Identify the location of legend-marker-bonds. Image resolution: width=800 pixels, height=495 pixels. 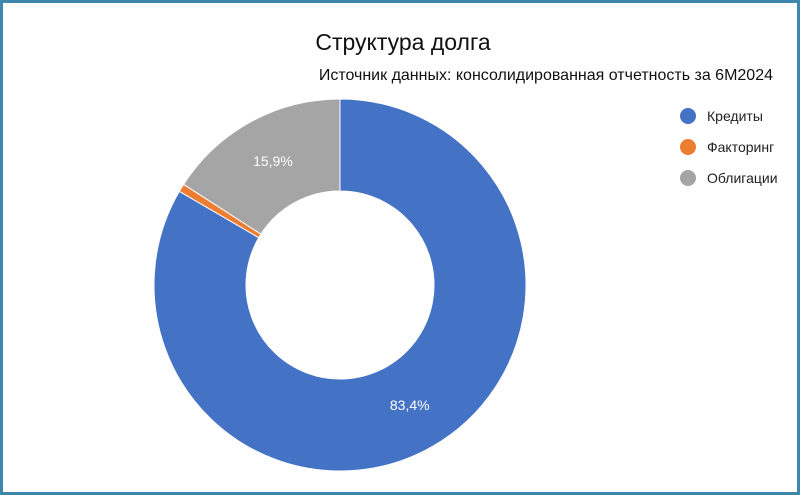
(688, 177).